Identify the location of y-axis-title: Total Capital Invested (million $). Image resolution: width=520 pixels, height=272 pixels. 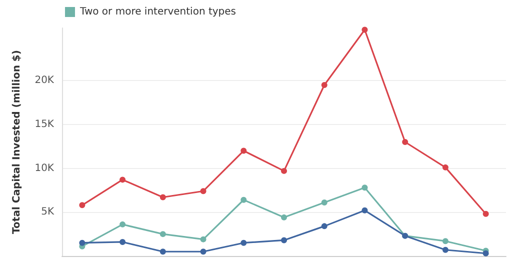
(17, 142).